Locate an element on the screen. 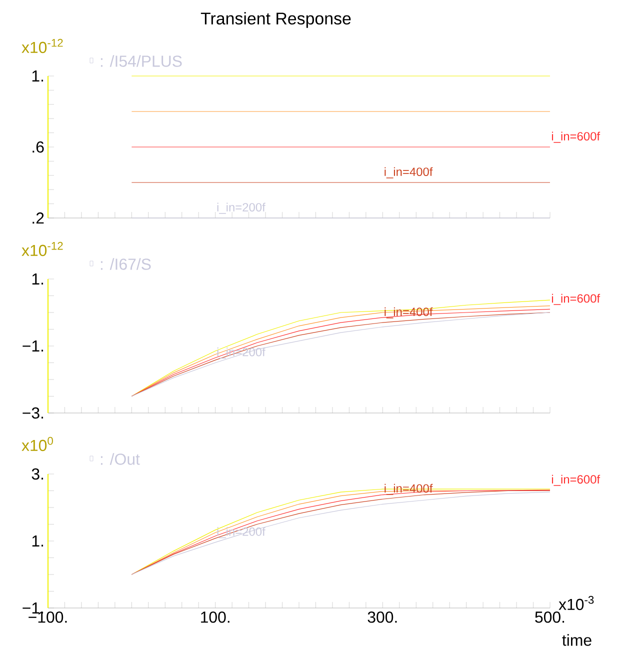 The image size is (625, 651). x-axis-title: time is located at coordinates (577, 640).